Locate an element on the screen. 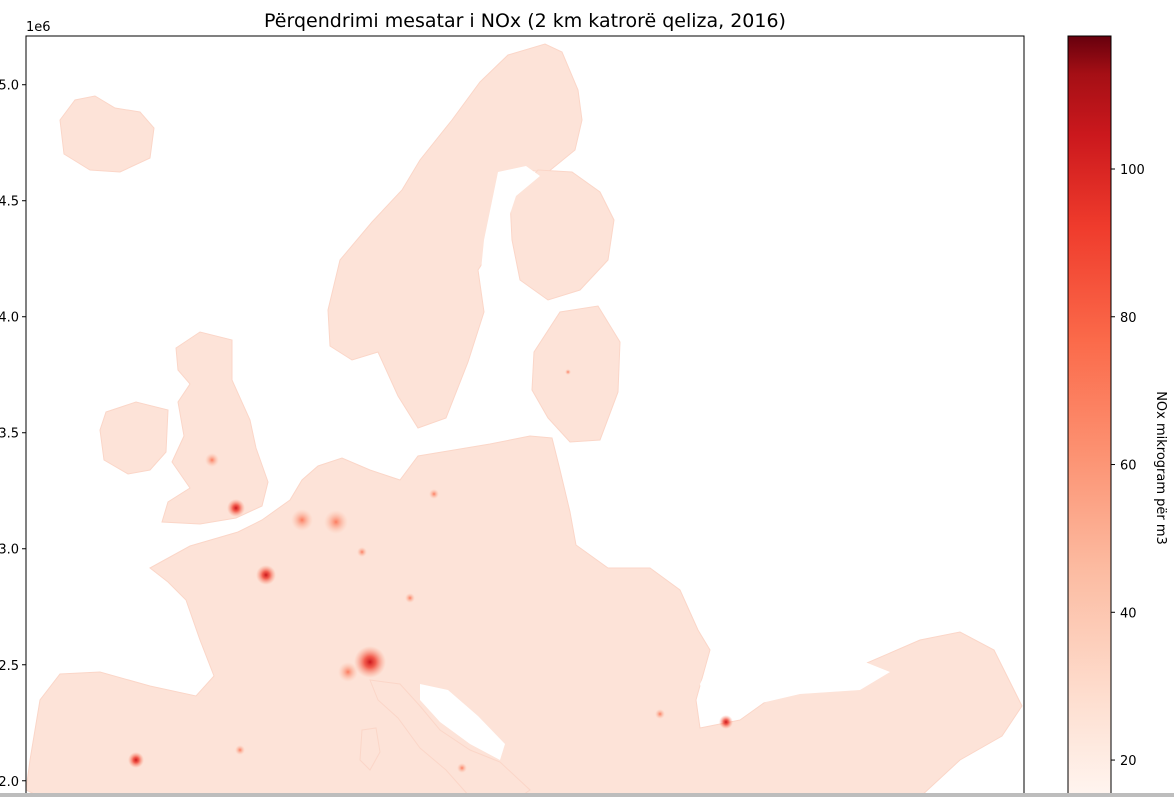 The image size is (1174, 797). y-tick-label: 5.0 is located at coordinates (9, 86).